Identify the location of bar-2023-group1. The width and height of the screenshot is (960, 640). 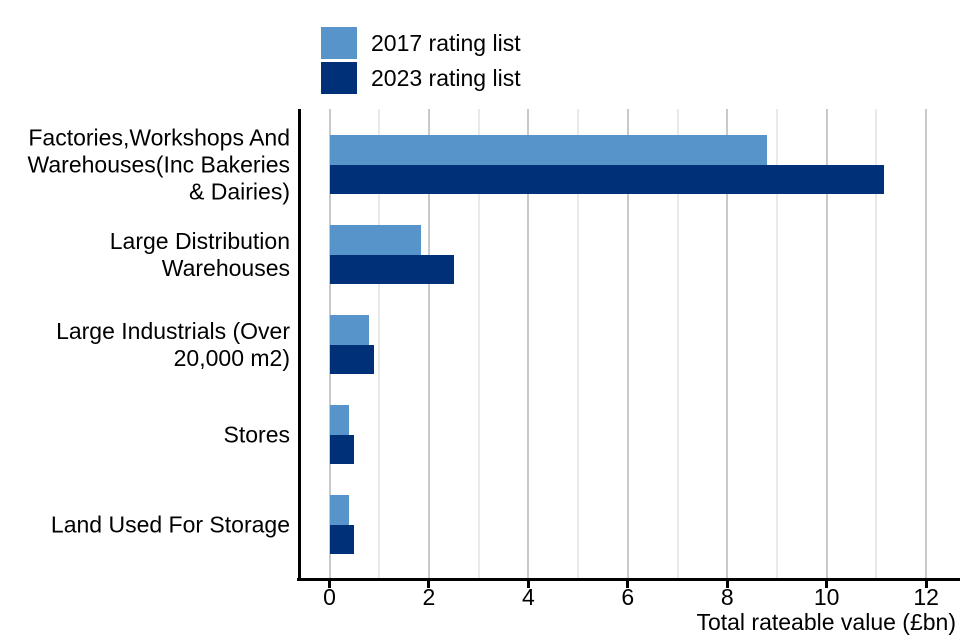
(606, 179).